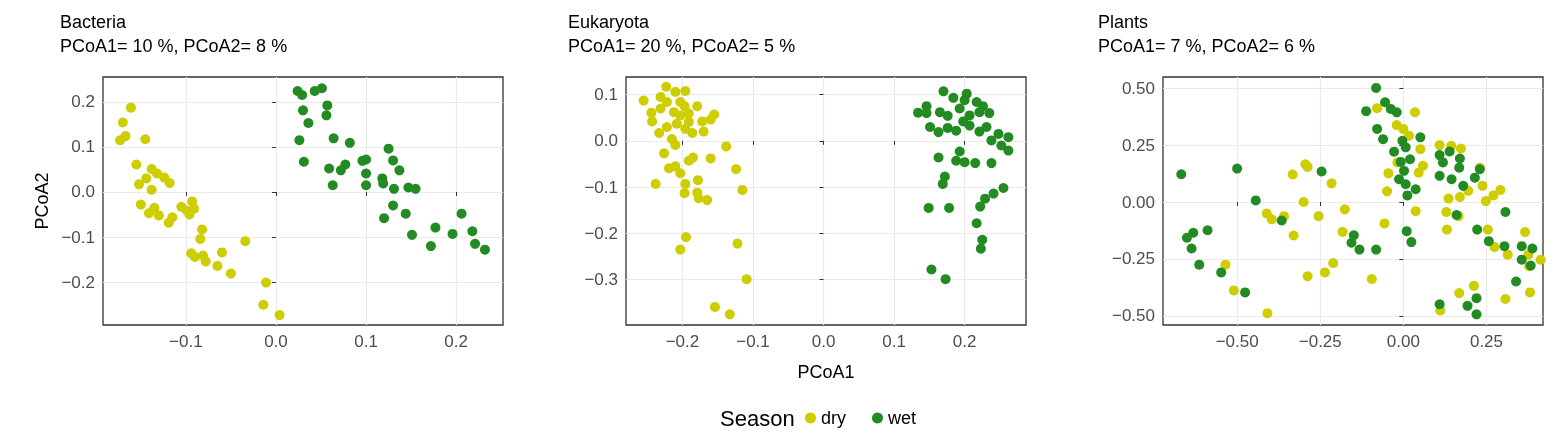  What do you see at coordinates (1403, 341) in the screenshot?
I see `x-tick-label: 0.00` at bounding box center [1403, 341].